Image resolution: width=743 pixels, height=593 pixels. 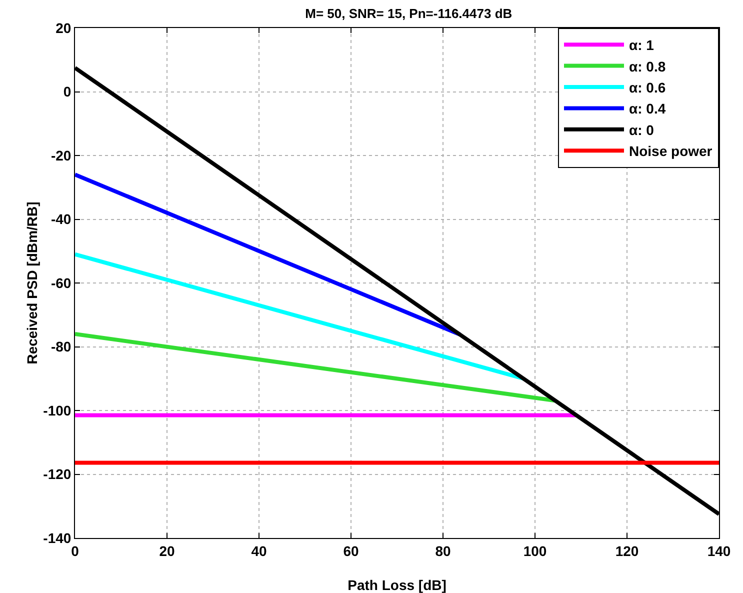 I want to click on legend-label: α: 0.4, so click(x=647, y=108).